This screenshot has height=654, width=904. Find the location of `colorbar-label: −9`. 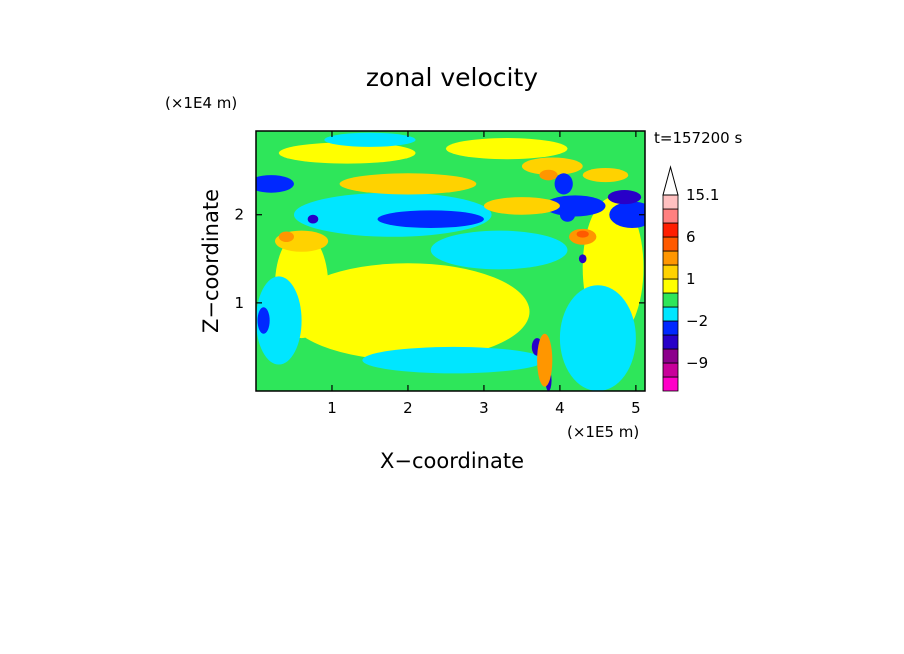

colorbar-label: −9 is located at coordinates (697, 363).